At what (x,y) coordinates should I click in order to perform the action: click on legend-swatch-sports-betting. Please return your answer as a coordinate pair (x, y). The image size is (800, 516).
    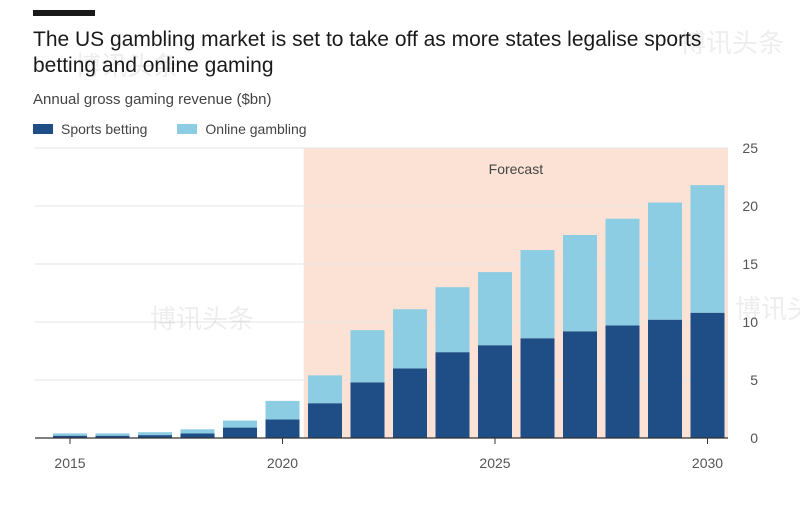
    Looking at the image, I should click on (43, 129).